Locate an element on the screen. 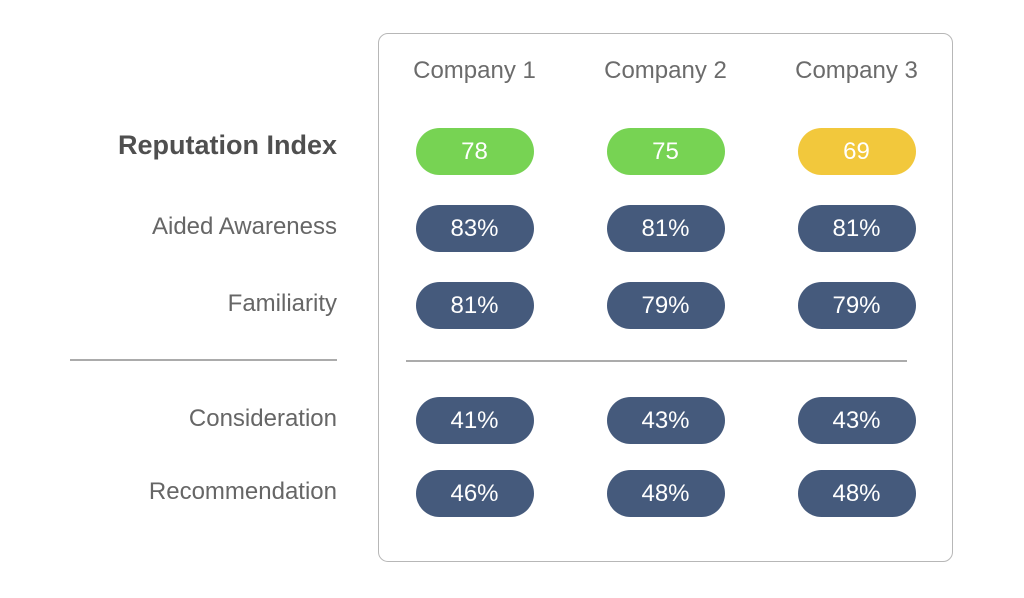  column-header-company2: Company 2 is located at coordinates (665, 70).